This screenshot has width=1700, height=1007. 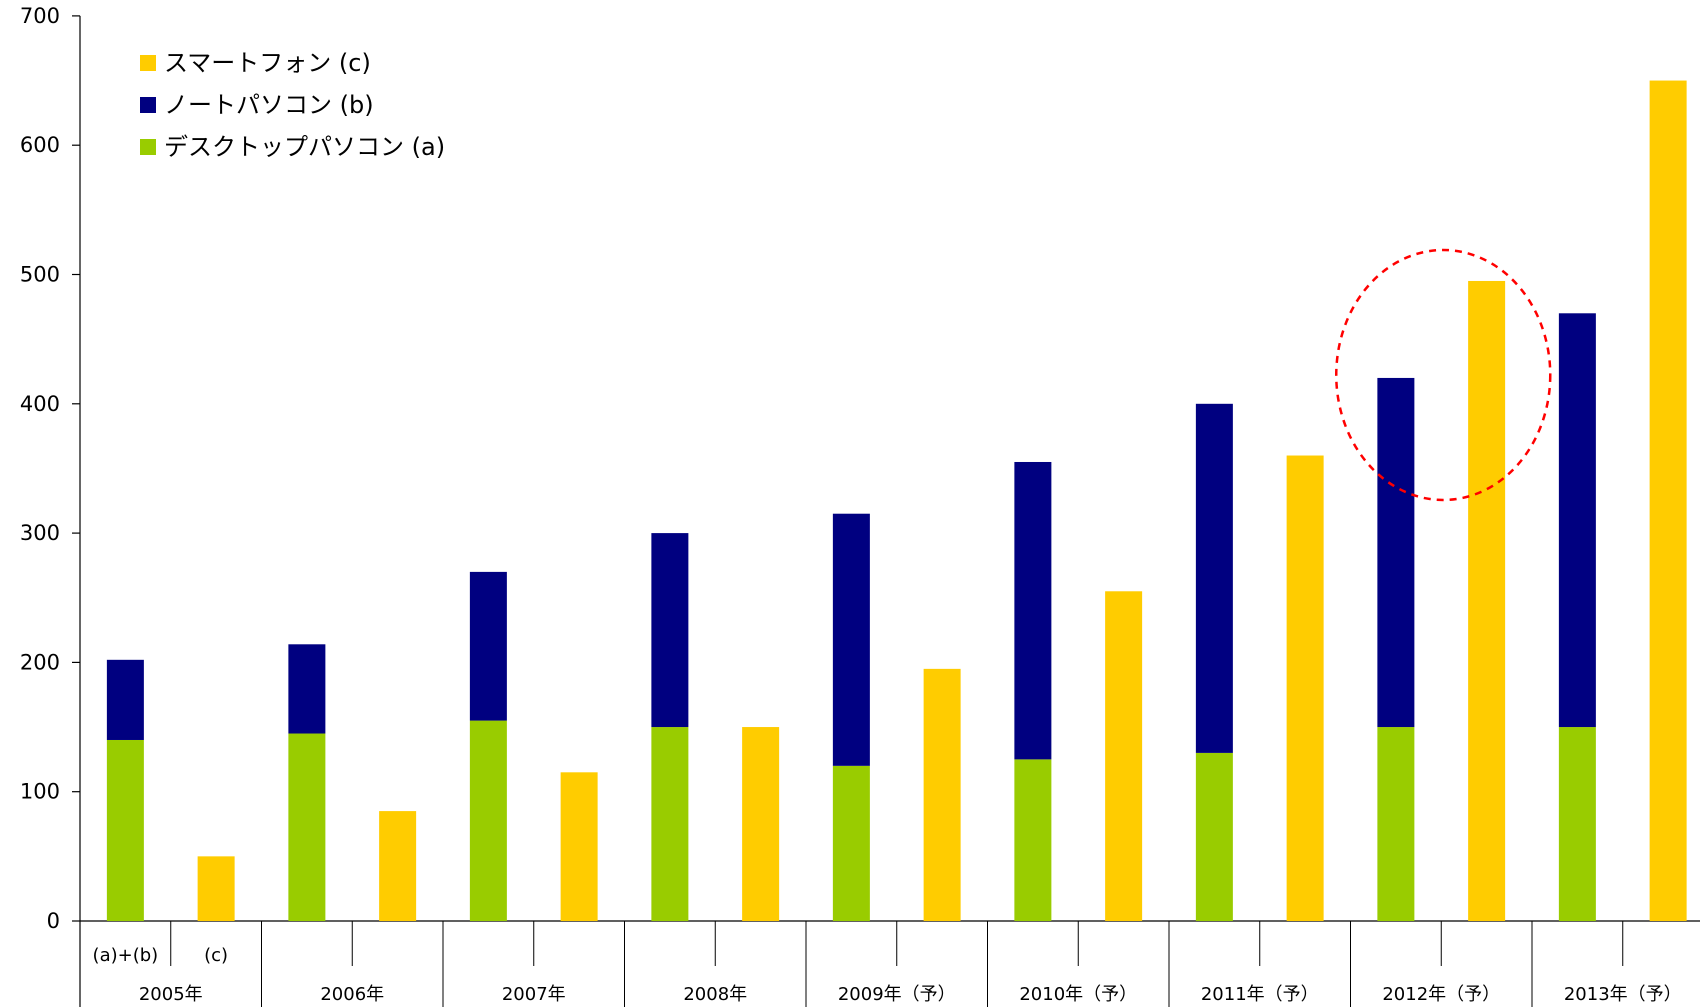 I want to click on category-label: 2005年, so click(x=171, y=994).